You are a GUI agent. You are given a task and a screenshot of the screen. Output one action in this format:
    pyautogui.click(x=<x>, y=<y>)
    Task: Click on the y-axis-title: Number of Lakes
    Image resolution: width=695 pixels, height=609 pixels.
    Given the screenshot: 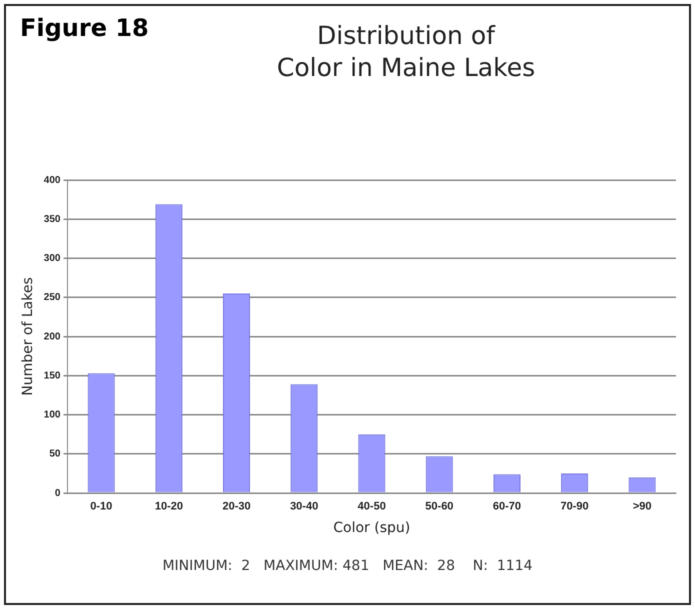 What is the action you would take?
    pyautogui.click(x=28, y=336)
    